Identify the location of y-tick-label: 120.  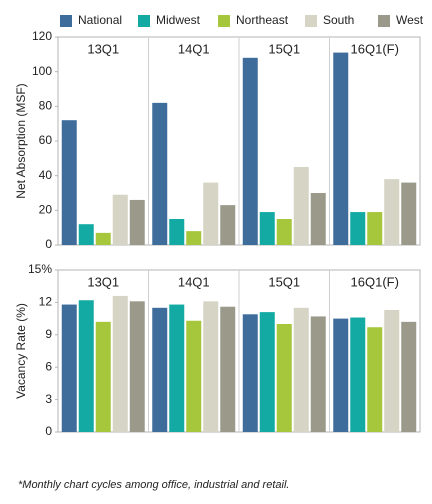
(42, 36).